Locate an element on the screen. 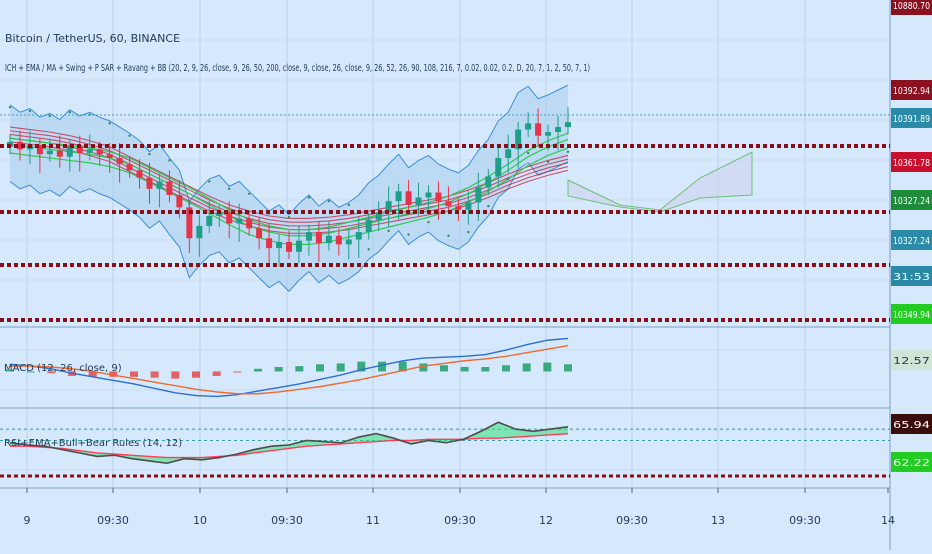 The image size is (932, 554). price-badge-label: 12.57 is located at coordinates (911, 361).